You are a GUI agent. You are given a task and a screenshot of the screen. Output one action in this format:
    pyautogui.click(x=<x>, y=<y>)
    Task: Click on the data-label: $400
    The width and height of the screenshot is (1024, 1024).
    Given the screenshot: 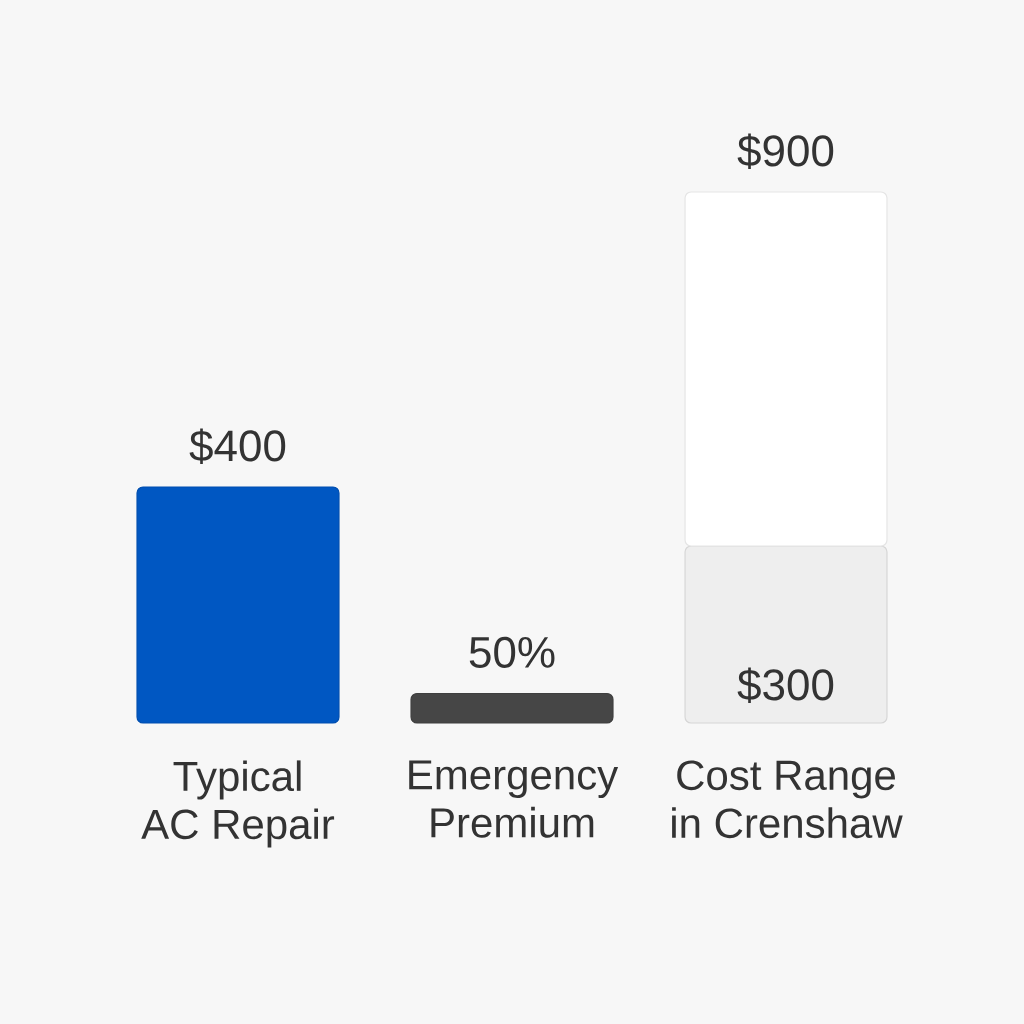 What is the action you would take?
    pyautogui.click(x=237, y=446)
    